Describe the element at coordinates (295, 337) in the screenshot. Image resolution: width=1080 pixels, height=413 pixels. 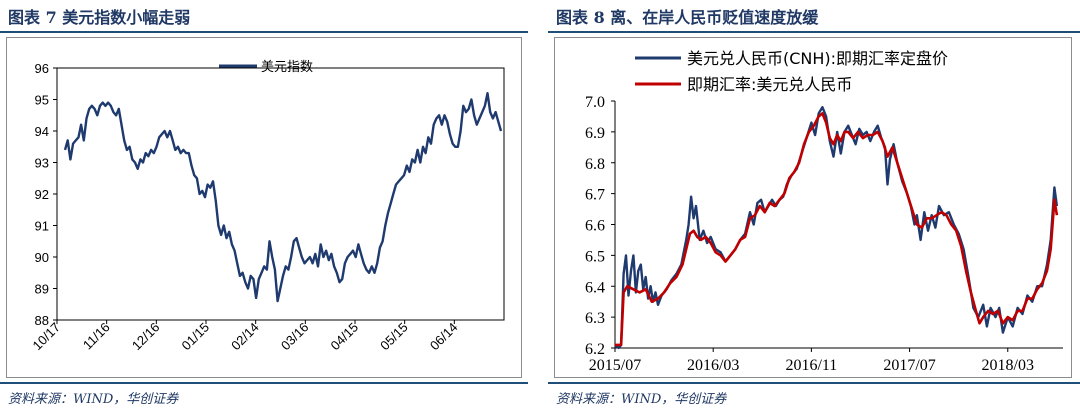
I see `x-tick-label: 03/16` at that location.